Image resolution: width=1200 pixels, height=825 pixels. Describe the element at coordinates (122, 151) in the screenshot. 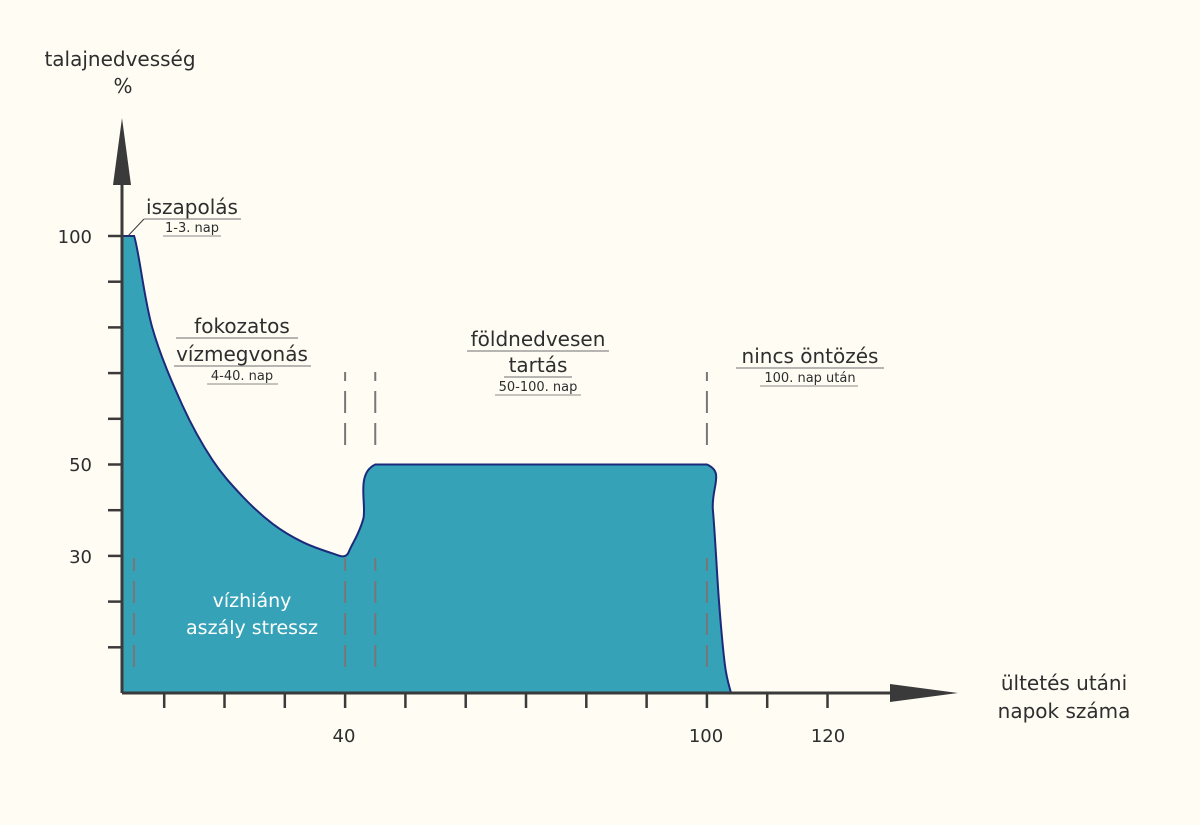

I see `y-axis-arrowhead` at that location.